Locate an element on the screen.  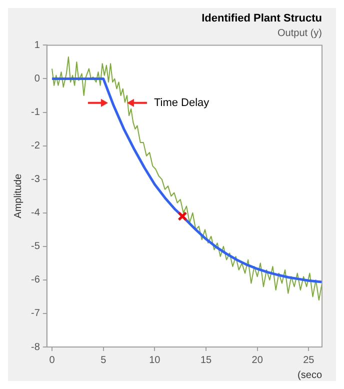
annotation: Time Delay is located at coordinates (182, 102).